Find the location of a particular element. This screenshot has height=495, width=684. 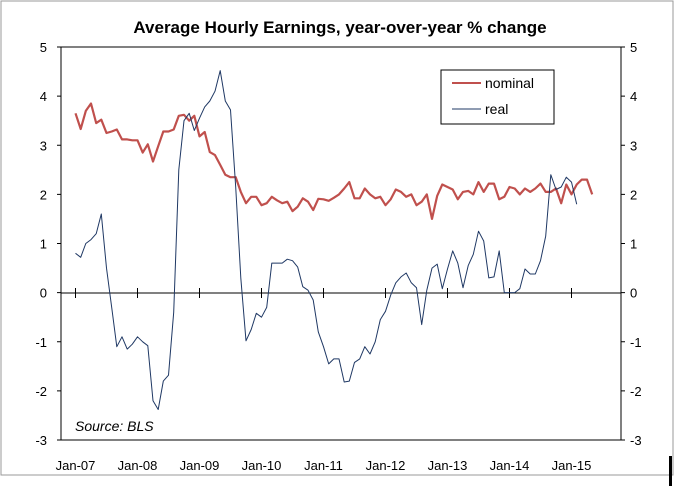

x-tick-label: Jan-09 is located at coordinates (200, 465).